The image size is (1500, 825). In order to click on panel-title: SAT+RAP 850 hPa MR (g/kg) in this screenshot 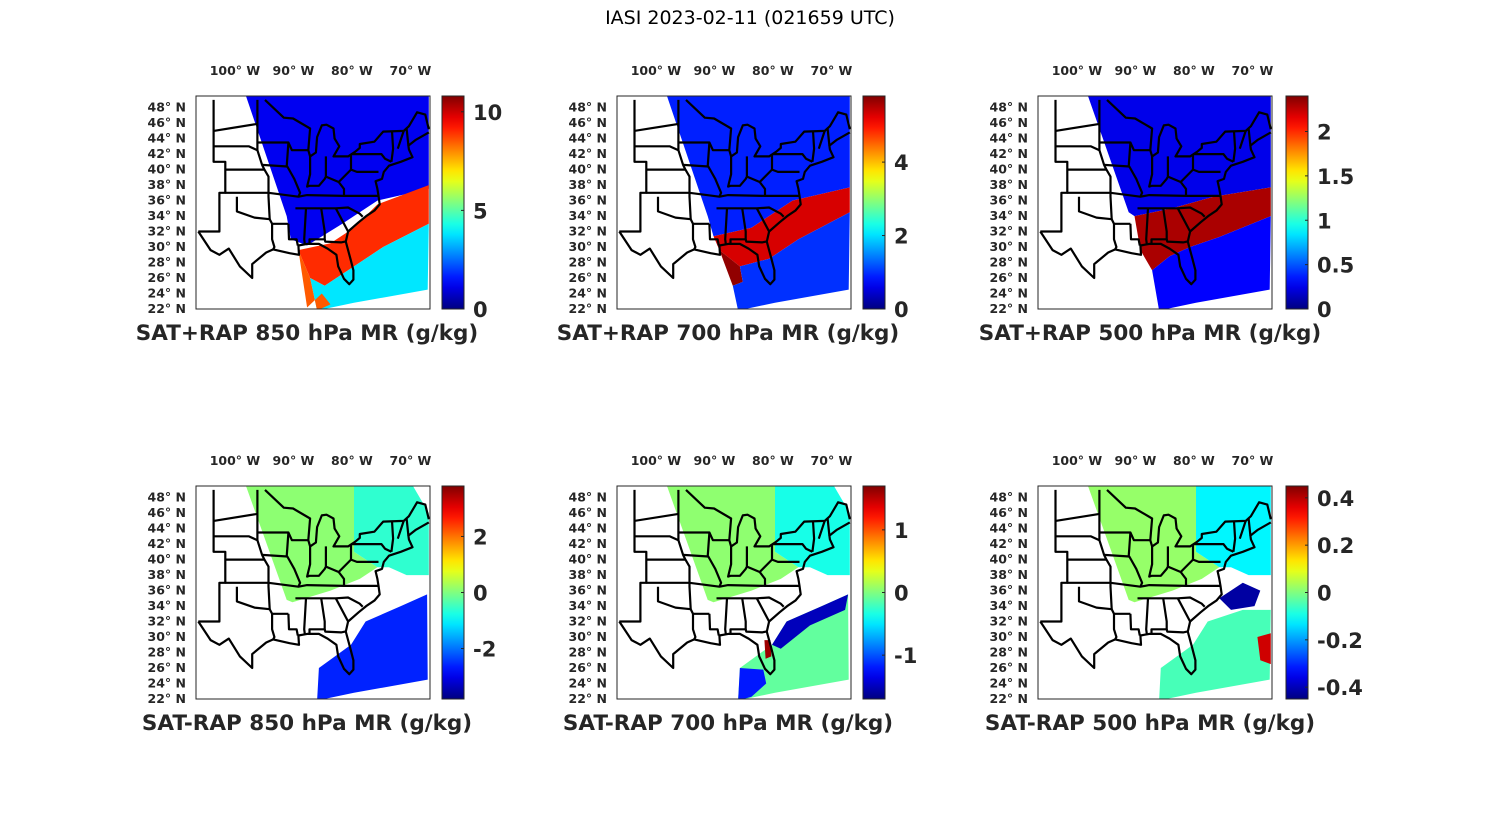, I will do `click(307, 333)`.